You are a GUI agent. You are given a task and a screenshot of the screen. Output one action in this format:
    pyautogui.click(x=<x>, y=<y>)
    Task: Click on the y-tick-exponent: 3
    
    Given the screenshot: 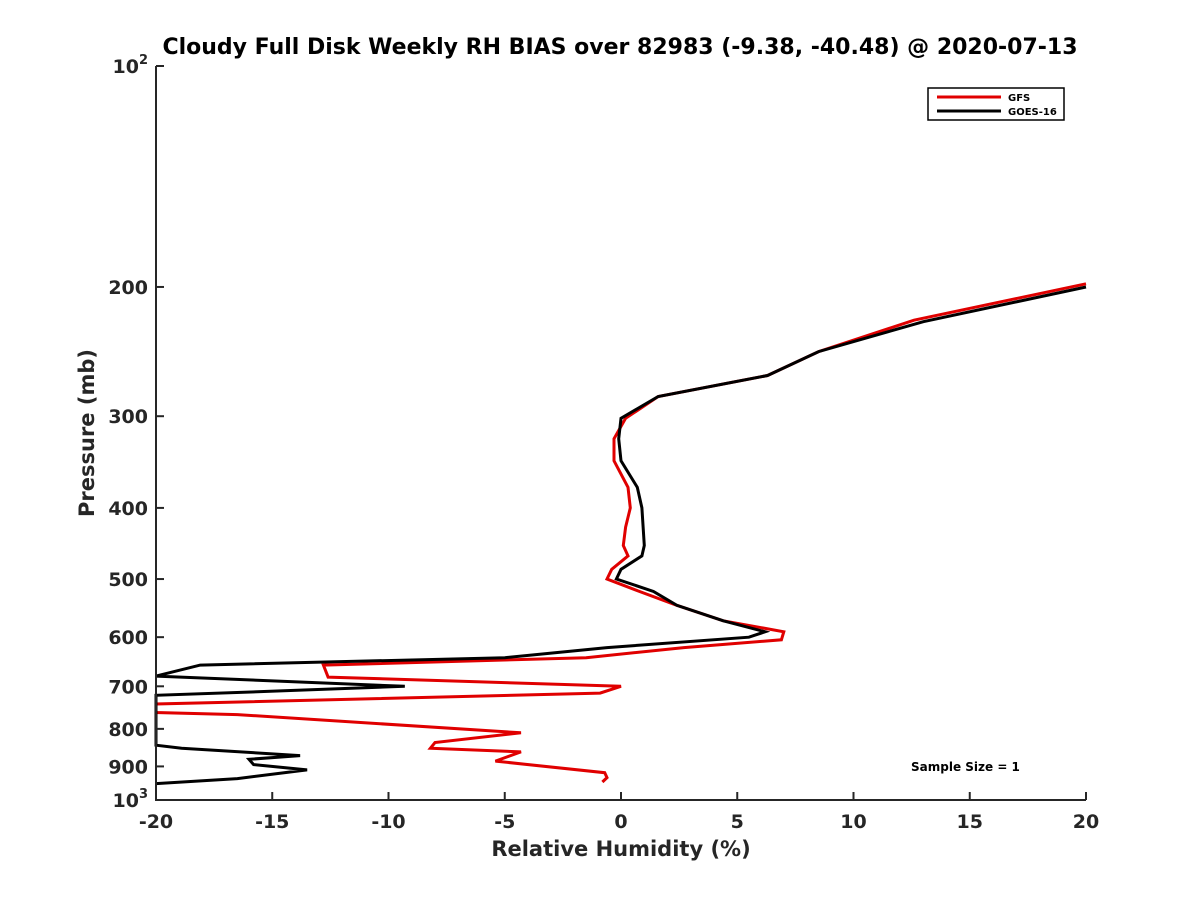 What is the action you would take?
    pyautogui.click(x=143, y=794)
    